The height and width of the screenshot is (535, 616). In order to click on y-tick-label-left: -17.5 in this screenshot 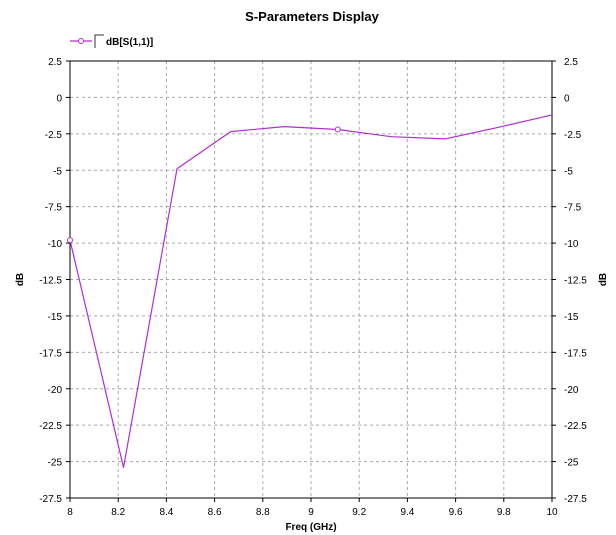, I will do `click(50, 353)`.